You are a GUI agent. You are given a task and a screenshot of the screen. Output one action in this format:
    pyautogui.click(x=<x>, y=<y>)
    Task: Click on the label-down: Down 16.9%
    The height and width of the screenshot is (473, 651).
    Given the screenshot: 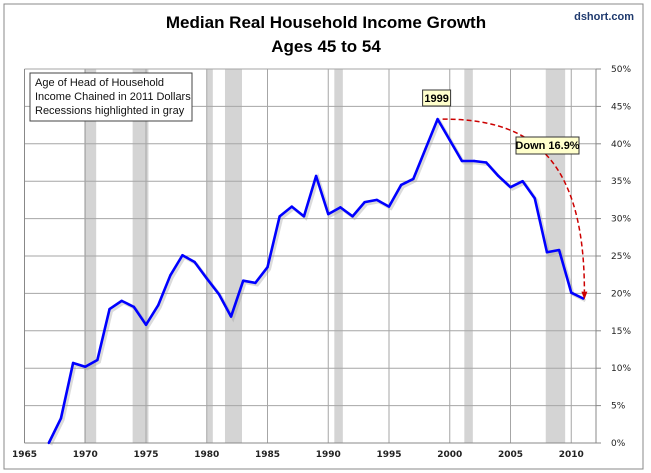 What is the action you would take?
    pyautogui.click(x=547, y=146)
    